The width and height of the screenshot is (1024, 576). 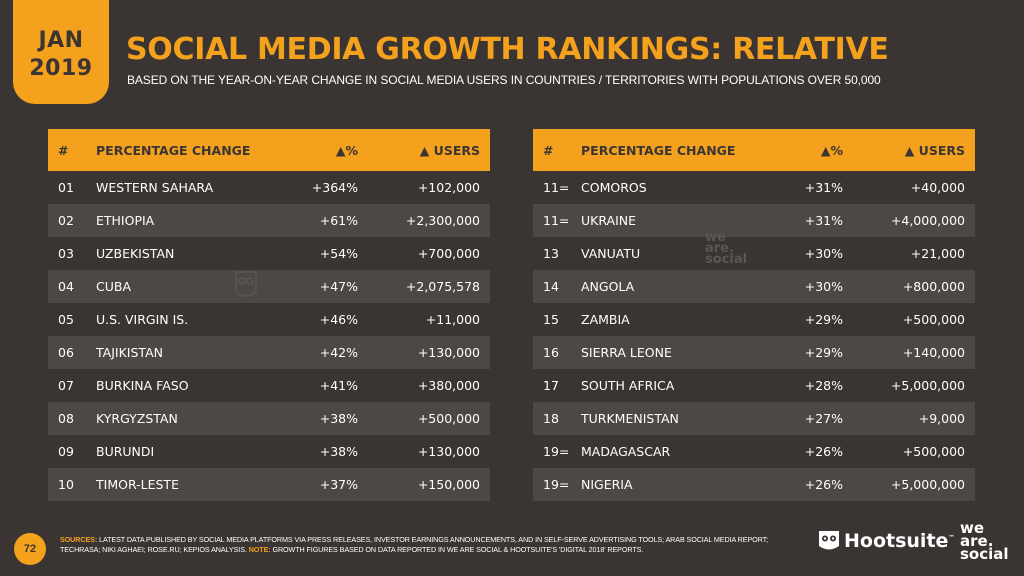 I want to click on table-row: 19= NIGERIA +26% +5,000,000, so click(x=754, y=484).